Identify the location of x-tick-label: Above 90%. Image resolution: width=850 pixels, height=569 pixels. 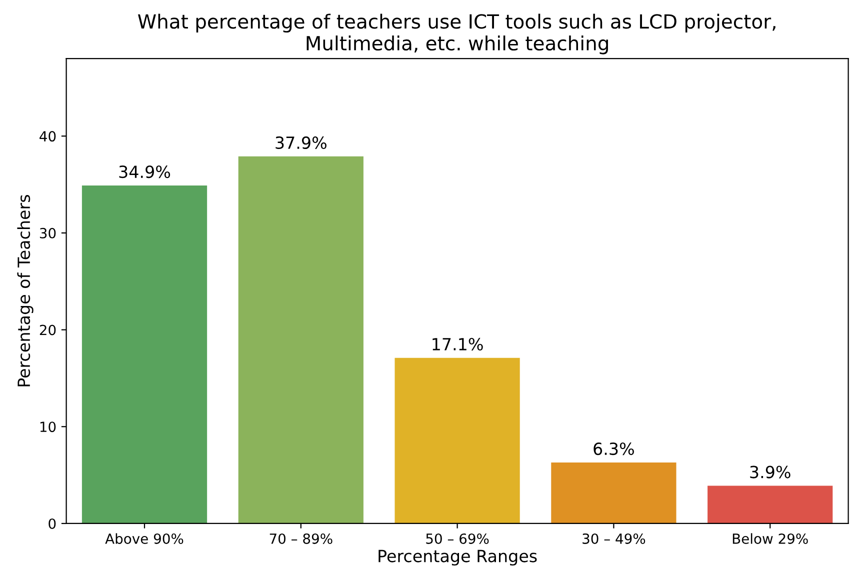
(144, 538).